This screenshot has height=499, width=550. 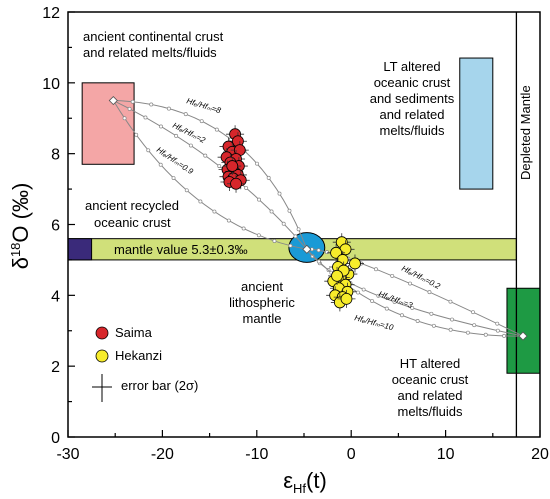 What do you see at coordinates (55, 226) in the screenshot?
I see `y-tick-label: 6` at bounding box center [55, 226].